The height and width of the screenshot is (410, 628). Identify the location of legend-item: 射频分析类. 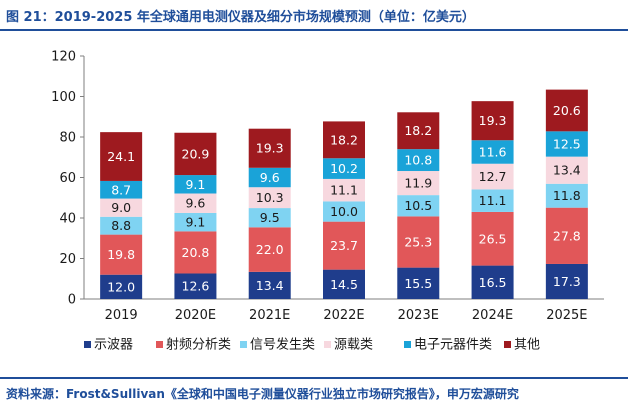
(193, 345).